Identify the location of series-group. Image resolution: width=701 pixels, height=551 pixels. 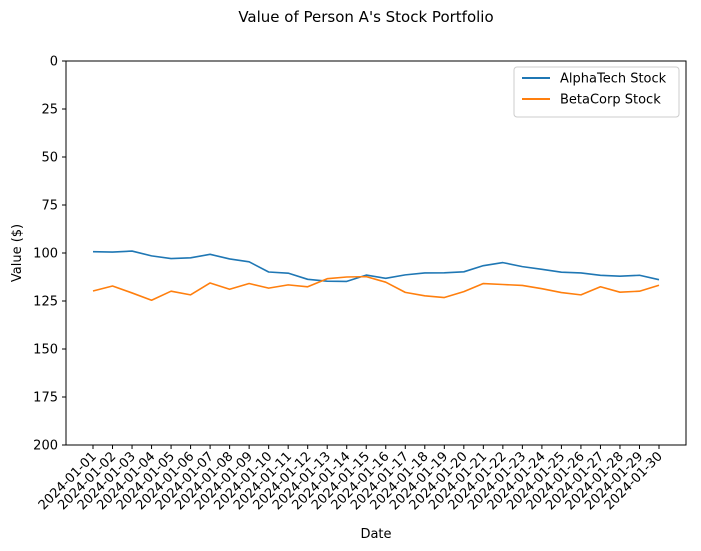
(376, 276).